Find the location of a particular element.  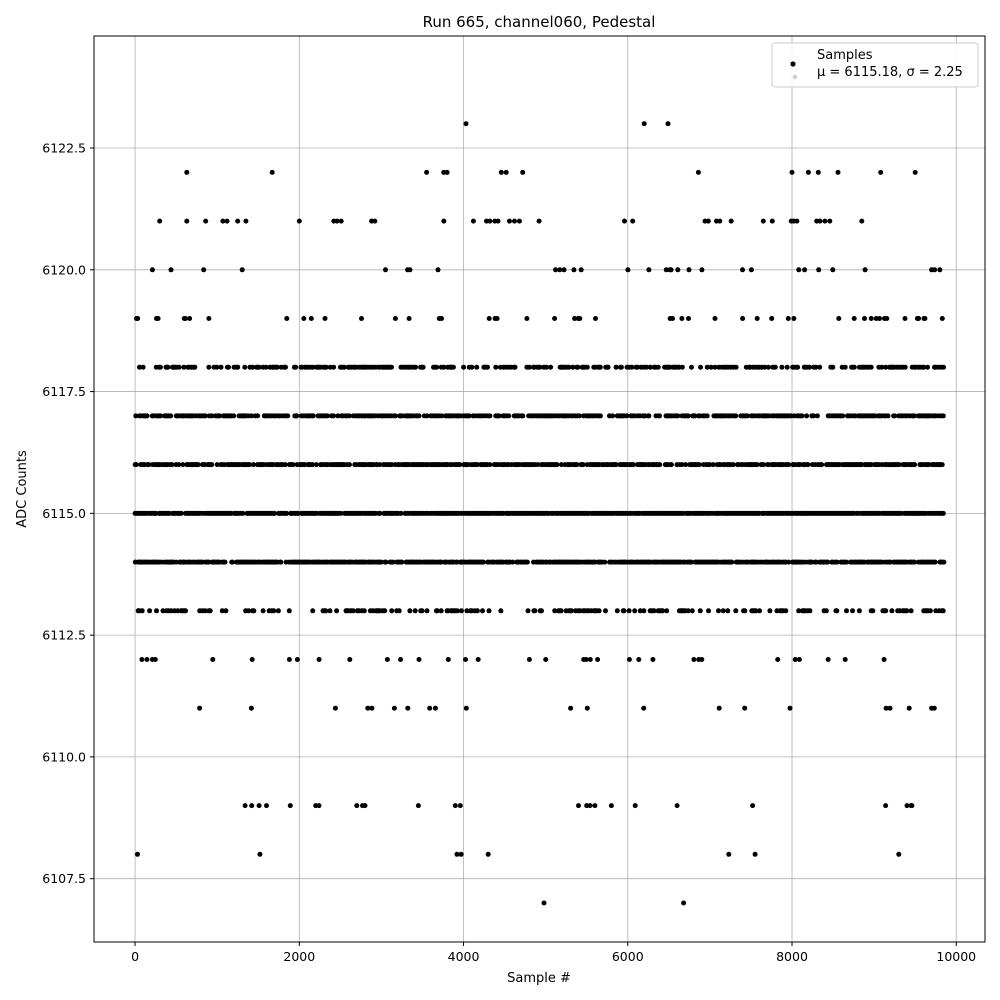

x-tick-label: 10000 is located at coordinates (956, 956).